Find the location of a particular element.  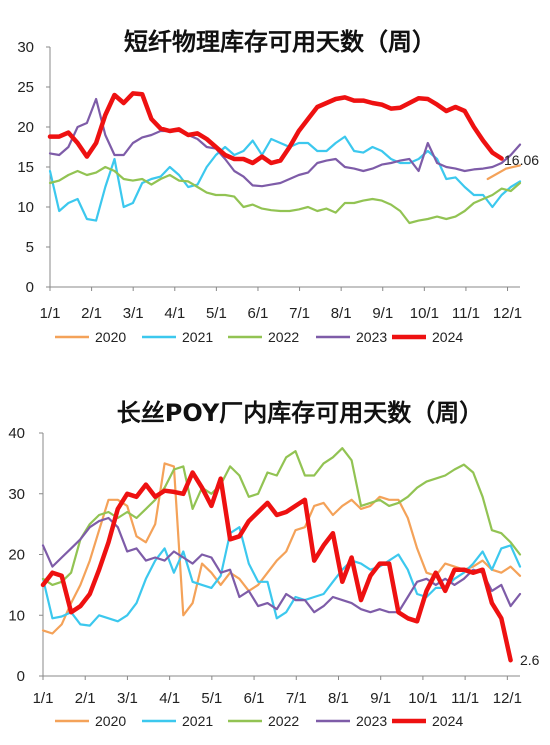

chart-title: 长丝POY厂内库存可用天数（周） is located at coordinates (300, 413).